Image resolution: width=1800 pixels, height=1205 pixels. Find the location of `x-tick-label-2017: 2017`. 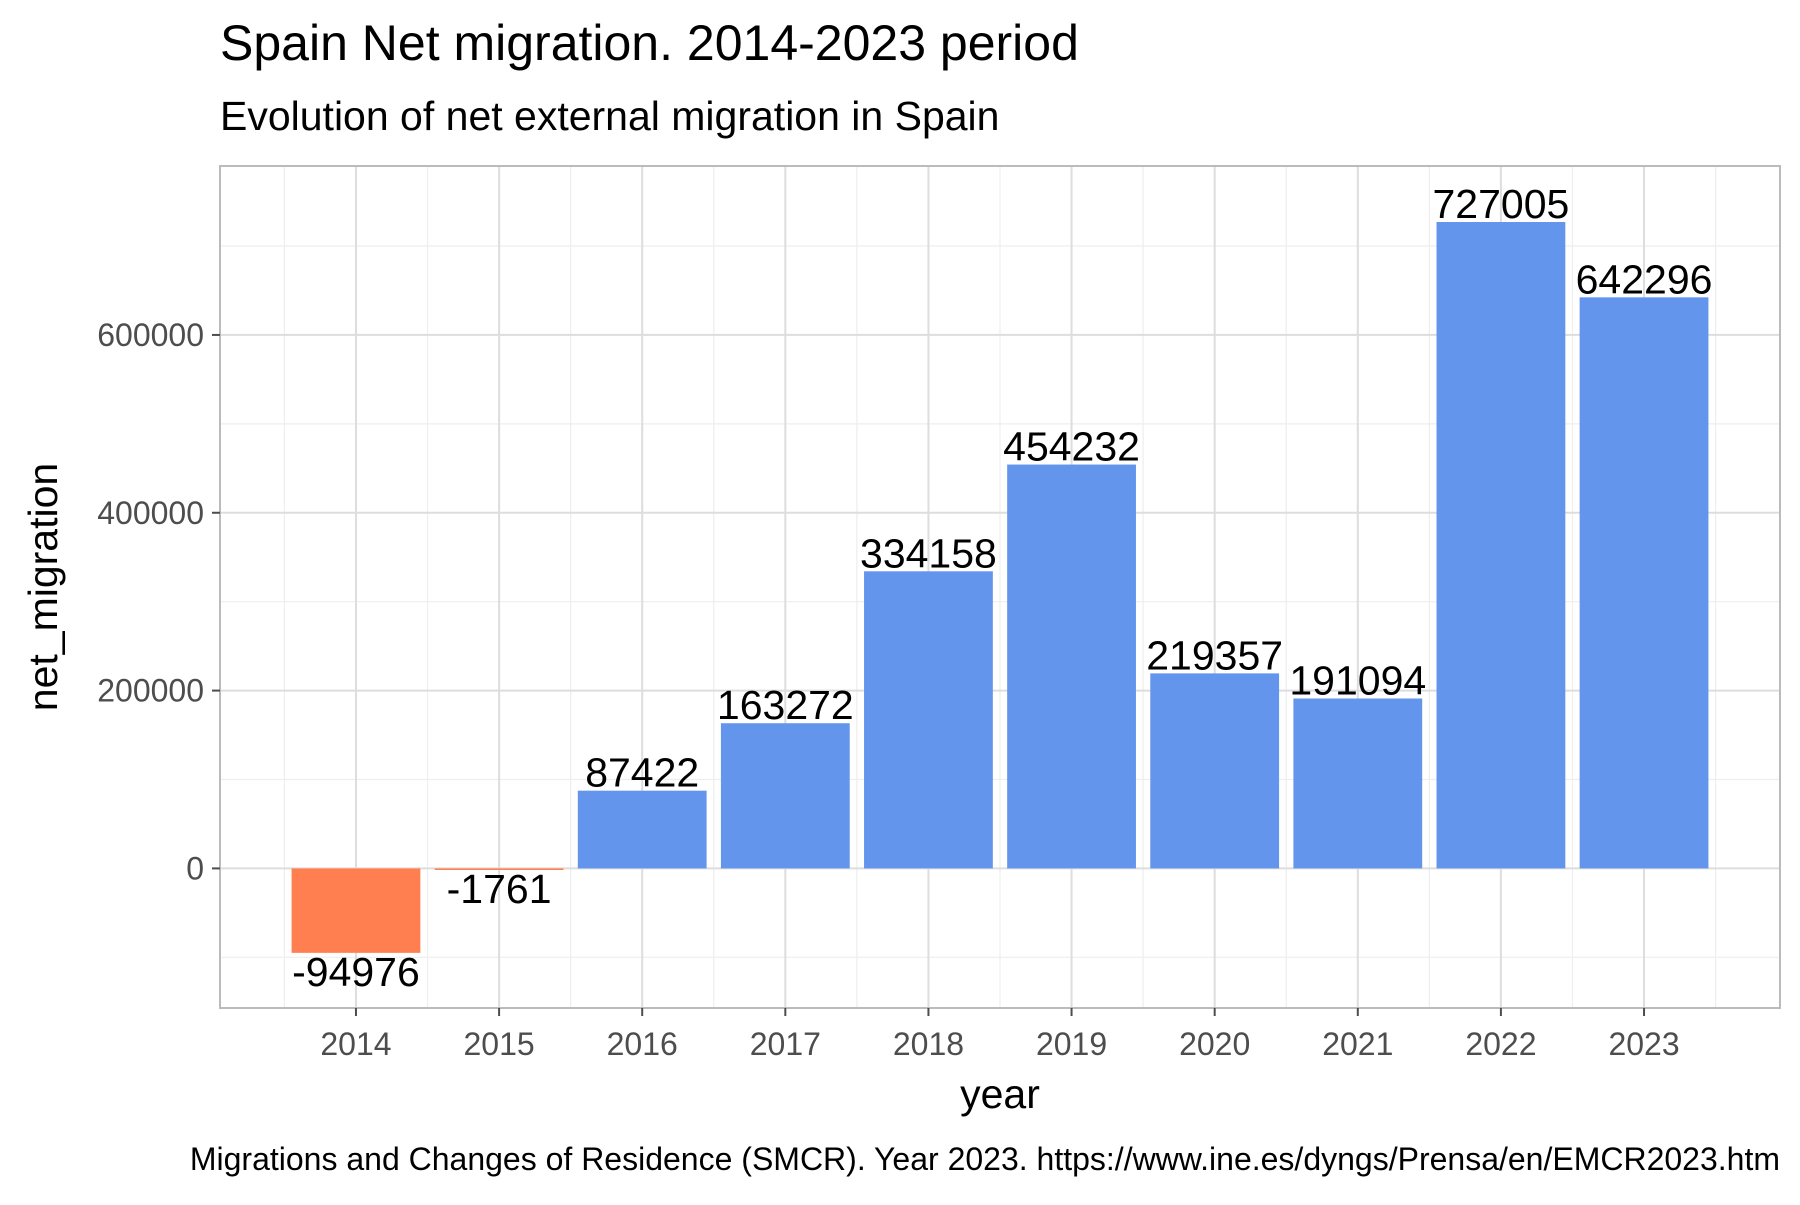

x-tick-label-2017: 2017 is located at coordinates (785, 1044).